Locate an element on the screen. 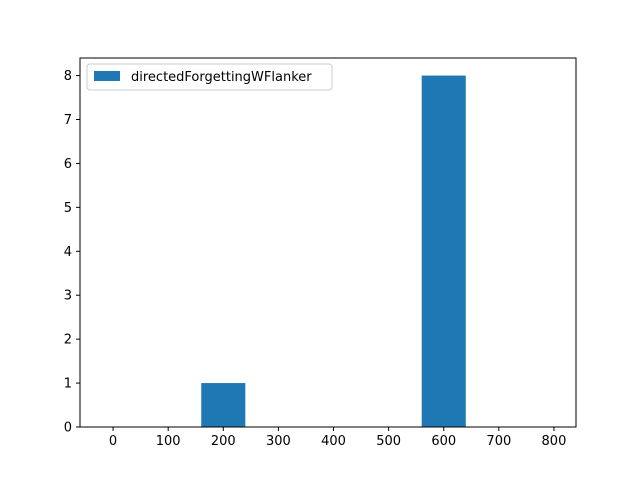 This screenshot has height=480, width=640. legend-label: directedForgettingWFlanker is located at coordinates (221, 77).